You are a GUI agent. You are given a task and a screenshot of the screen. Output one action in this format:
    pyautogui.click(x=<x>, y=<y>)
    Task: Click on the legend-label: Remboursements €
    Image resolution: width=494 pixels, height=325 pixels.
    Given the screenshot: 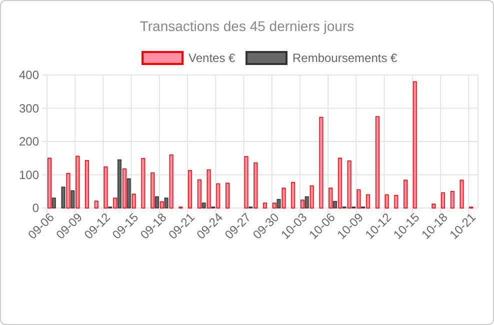 What is the action you would take?
    pyautogui.click(x=345, y=58)
    